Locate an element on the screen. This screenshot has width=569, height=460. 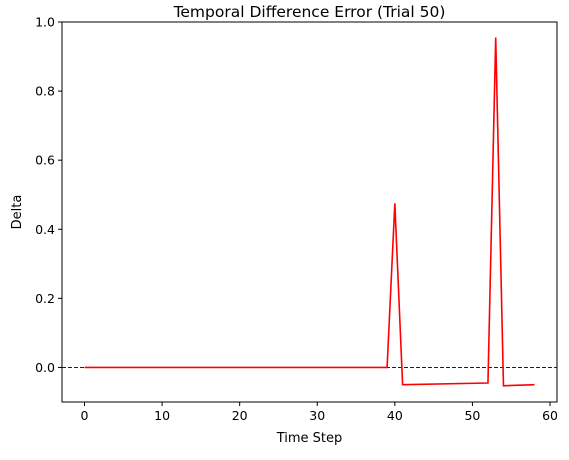
y-tick-label: 1.0 is located at coordinates (45, 22).